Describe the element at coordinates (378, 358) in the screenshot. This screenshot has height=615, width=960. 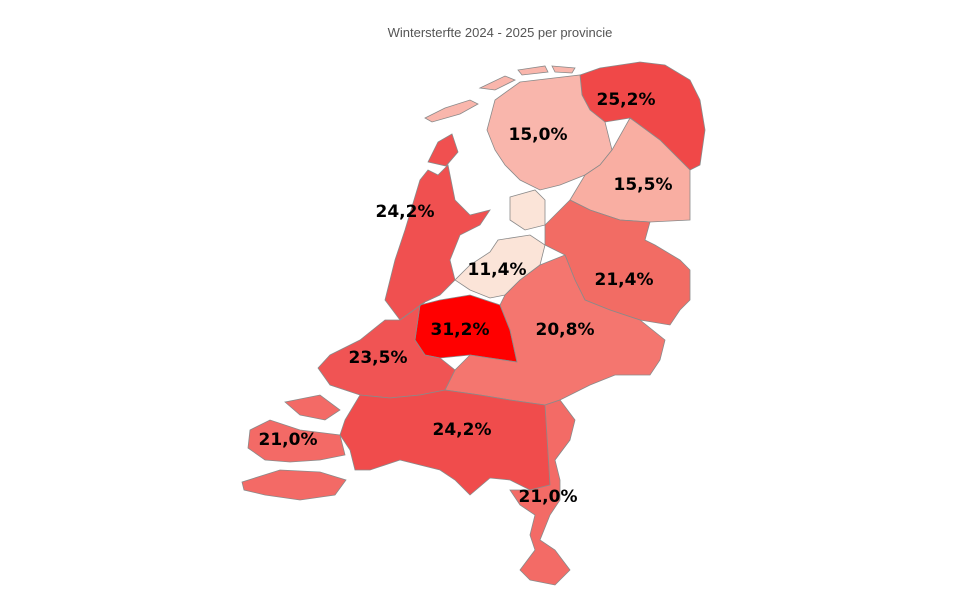
I see `province-label: 23,5%` at that location.